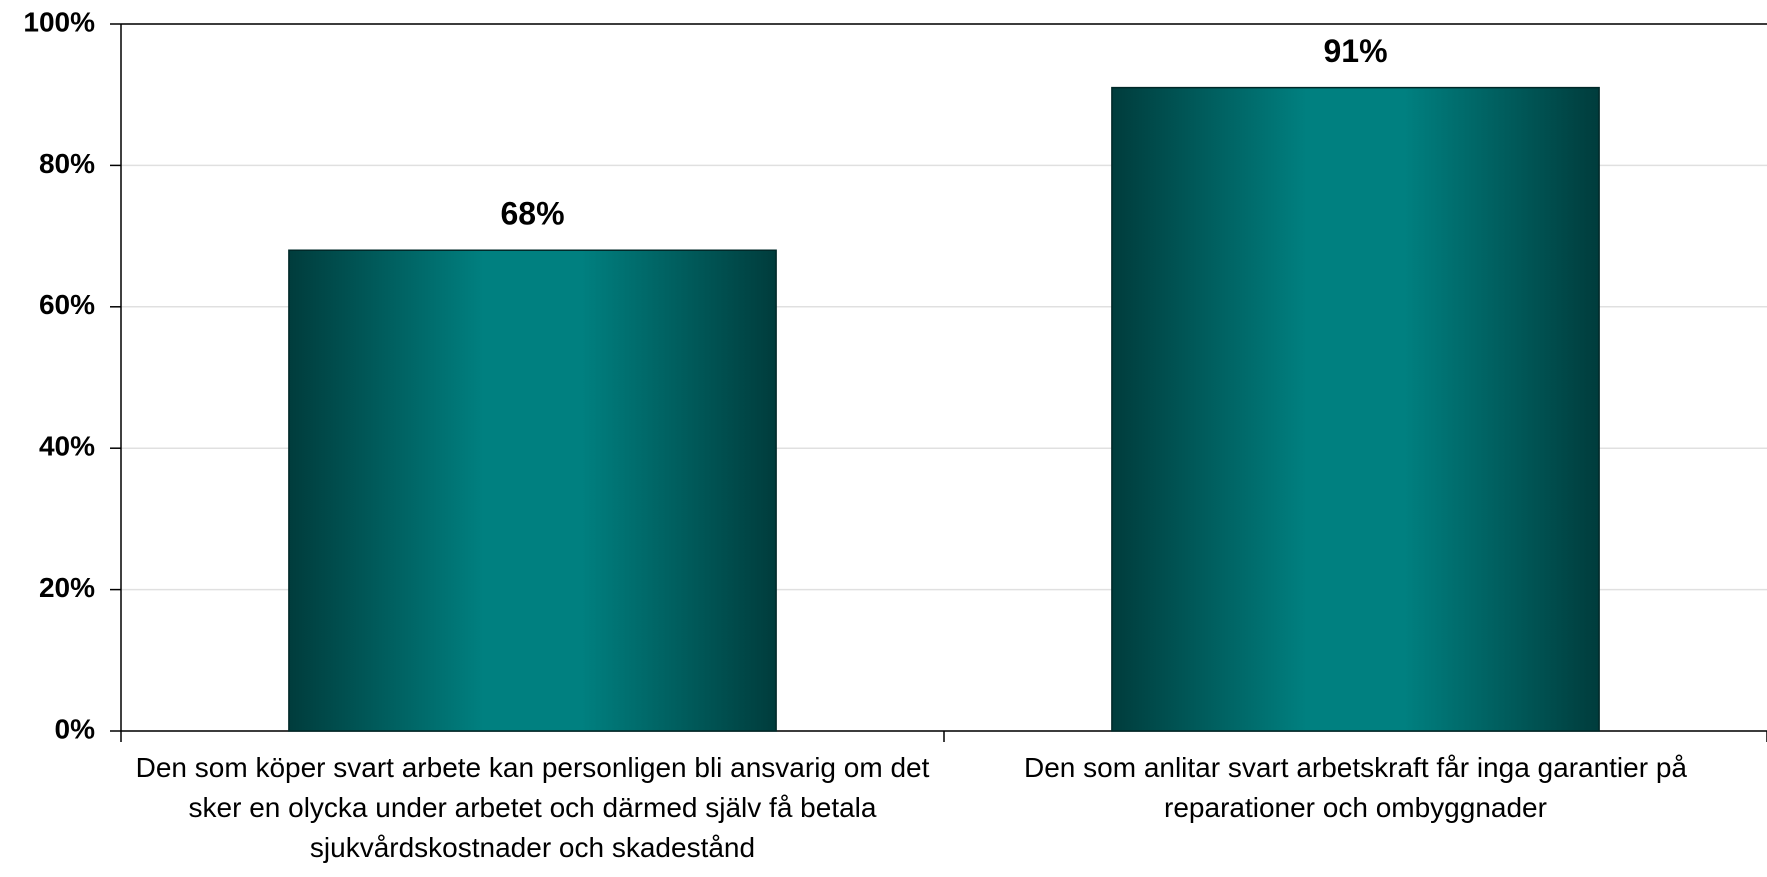 The image size is (1767, 877). What do you see at coordinates (67, 587) in the screenshot?
I see `y-tick-label: 20%` at bounding box center [67, 587].